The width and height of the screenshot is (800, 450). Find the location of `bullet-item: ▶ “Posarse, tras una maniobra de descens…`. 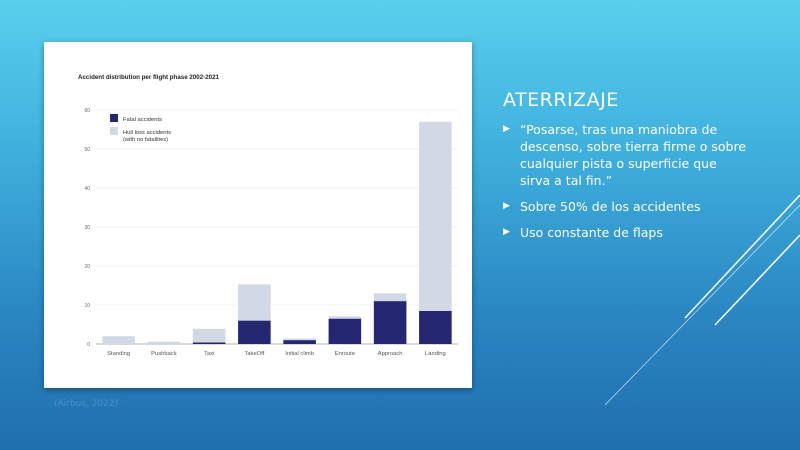

bullet-item: ▶ “Posarse, tras una maniobra de descens… is located at coordinates (625, 155).